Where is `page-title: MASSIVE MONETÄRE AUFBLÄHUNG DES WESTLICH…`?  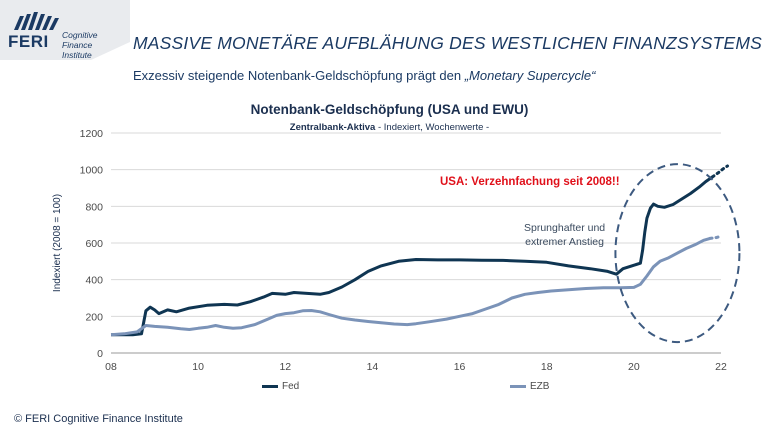 page-title: MASSIVE MONETÄRE AUFBLÄHUNG DES WESTLICH… is located at coordinates (447, 43).